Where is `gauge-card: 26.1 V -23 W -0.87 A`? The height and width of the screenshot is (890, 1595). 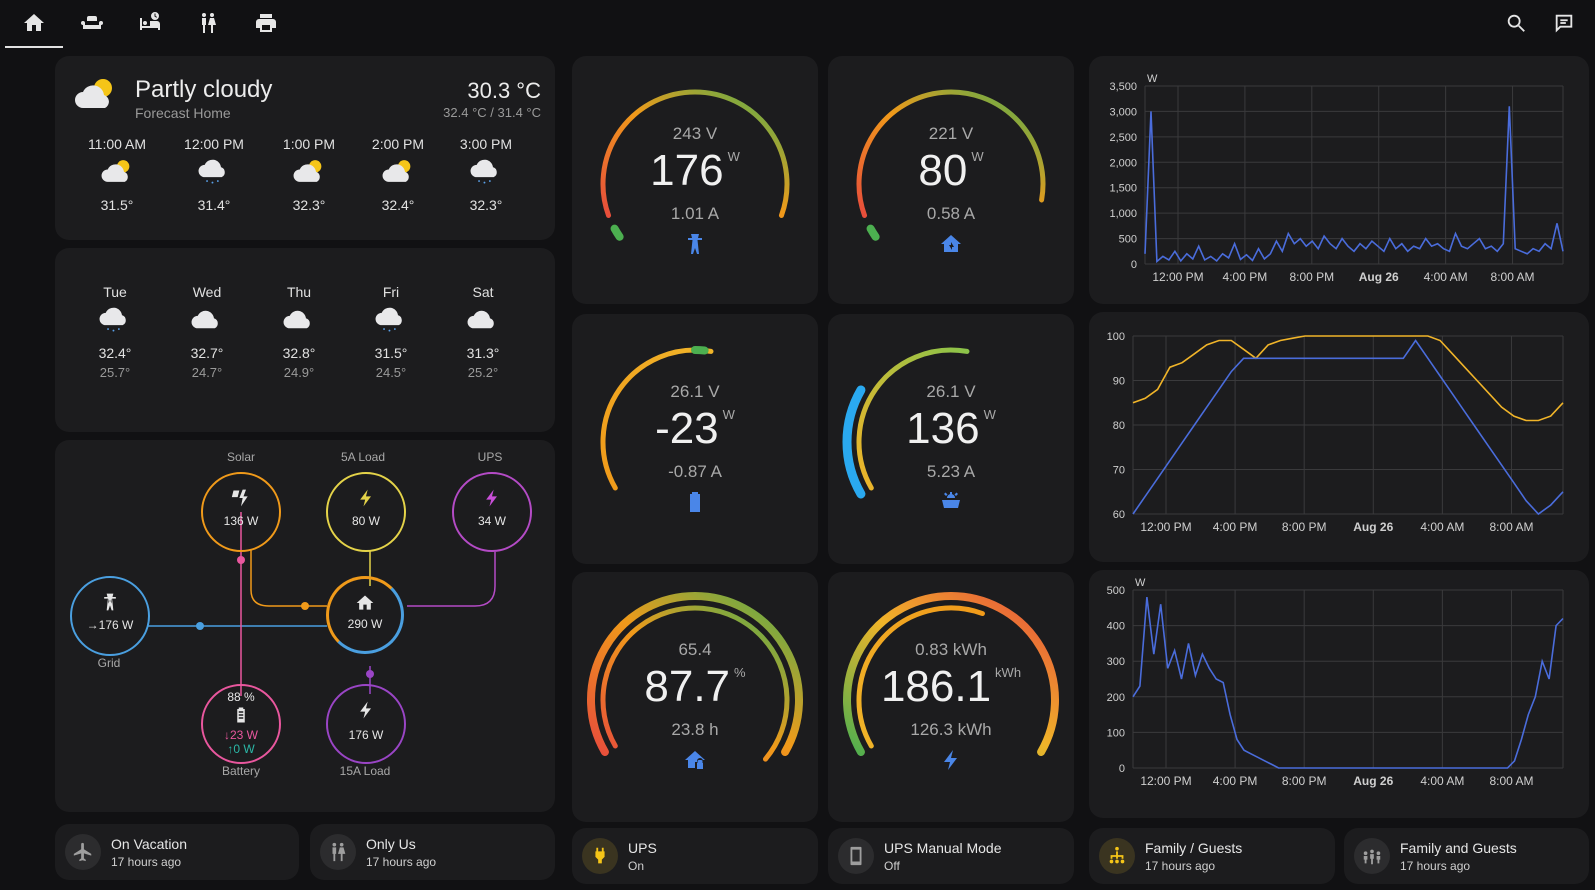
gauge-card: 26.1 V -23 W -0.87 A is located at coordinates (695, 439).